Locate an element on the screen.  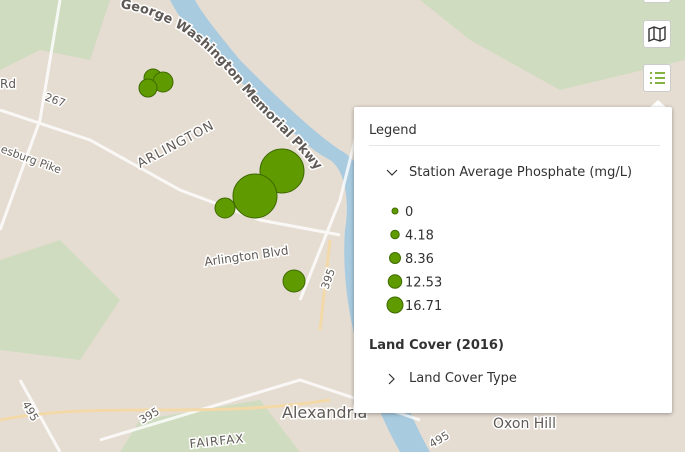
list-icon is located at coordinates (657, 78).